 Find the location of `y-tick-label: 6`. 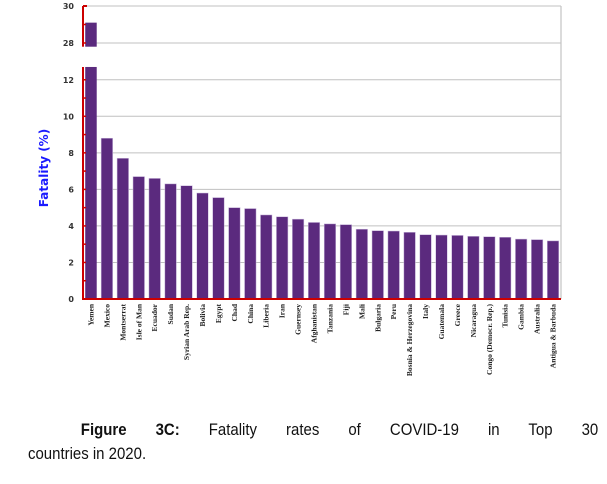

y-tick-label: 6 is located at coordinates (71, 189).